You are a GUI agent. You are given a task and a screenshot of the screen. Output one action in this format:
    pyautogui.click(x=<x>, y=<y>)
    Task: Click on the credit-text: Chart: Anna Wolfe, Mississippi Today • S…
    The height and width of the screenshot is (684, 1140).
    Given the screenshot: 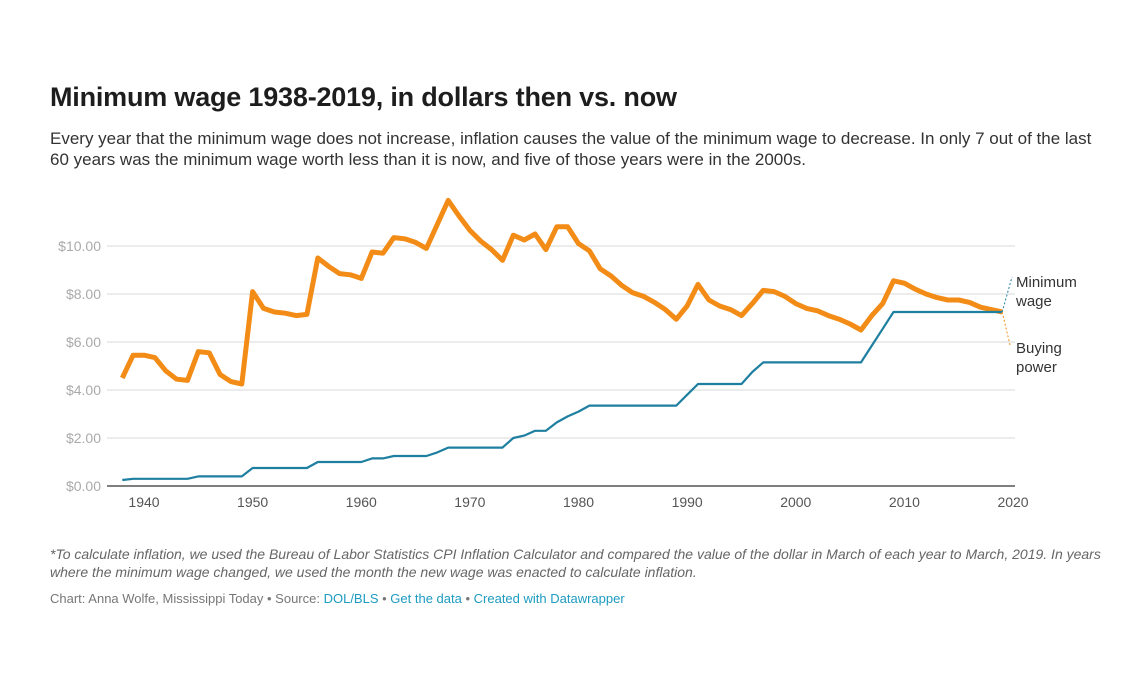 What is the action you would take?
    pyautogui.click(x=187, y=598)
    